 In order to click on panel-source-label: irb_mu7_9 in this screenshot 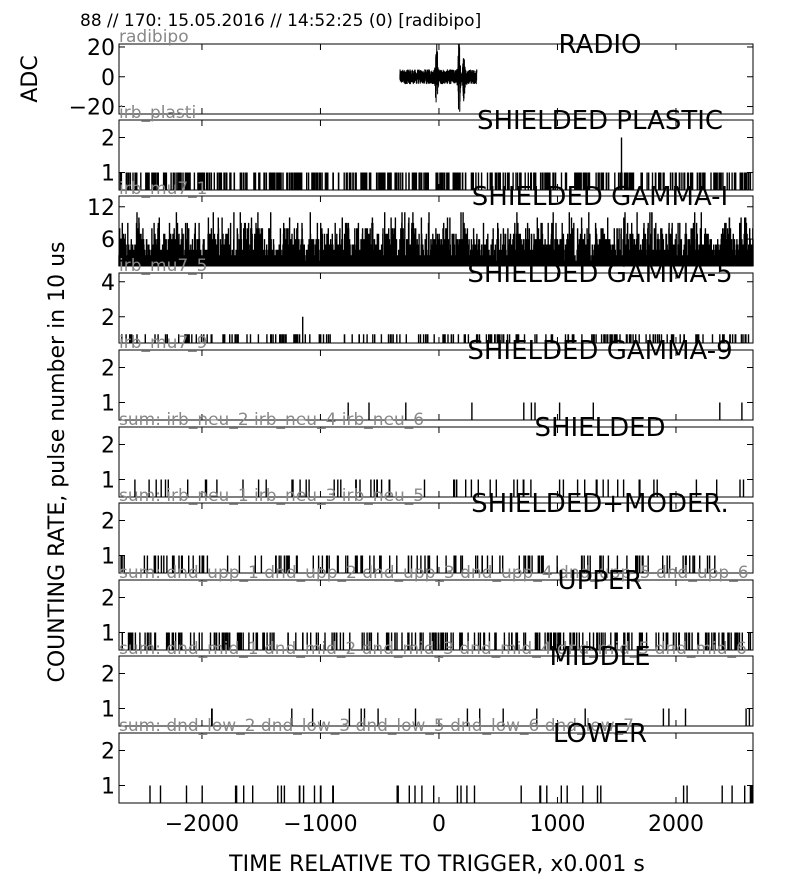, I will do `click(163, 343)`.